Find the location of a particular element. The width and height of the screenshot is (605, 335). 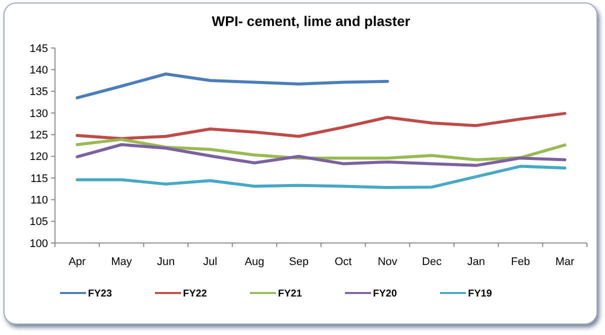

x-tick-label: Apr is located at coordinates (77, 262).